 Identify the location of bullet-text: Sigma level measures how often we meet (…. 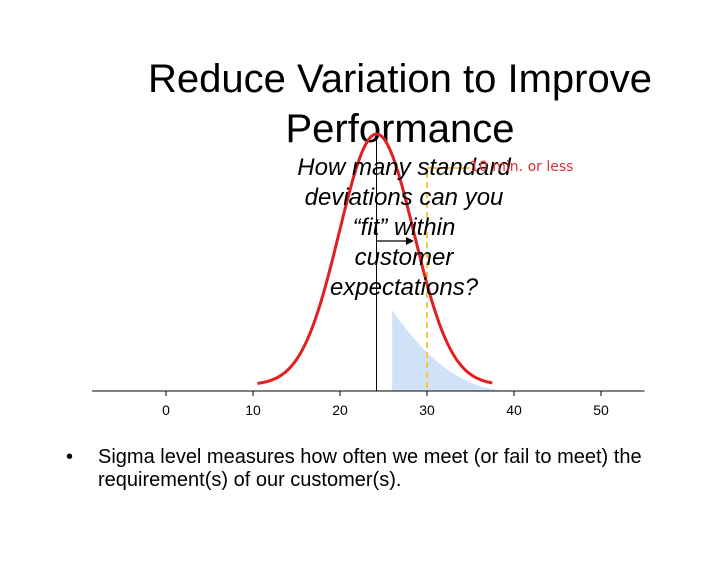
(370, 468).